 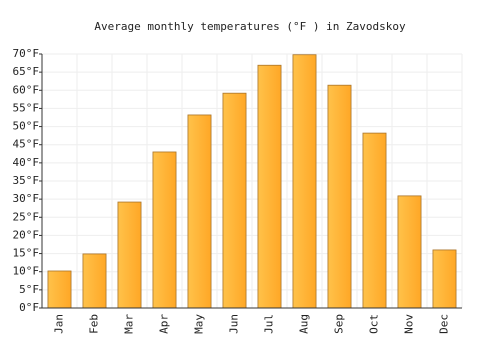 What do you see at coordinates (26, 71) in the screenshot?
I see `y-tick-label: 65°F` at bounding box center [26, 71].